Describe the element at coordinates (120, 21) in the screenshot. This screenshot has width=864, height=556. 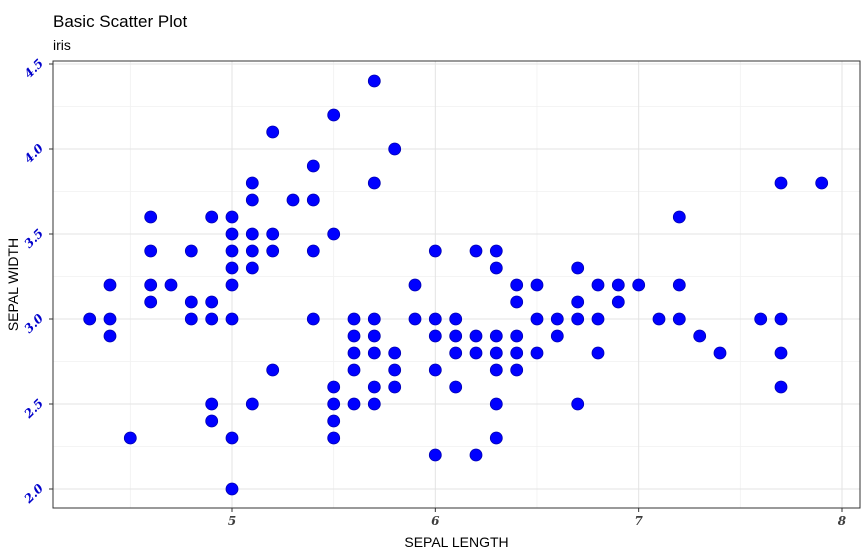
I see `chart-title: Basic Scatter Plot` at that location.